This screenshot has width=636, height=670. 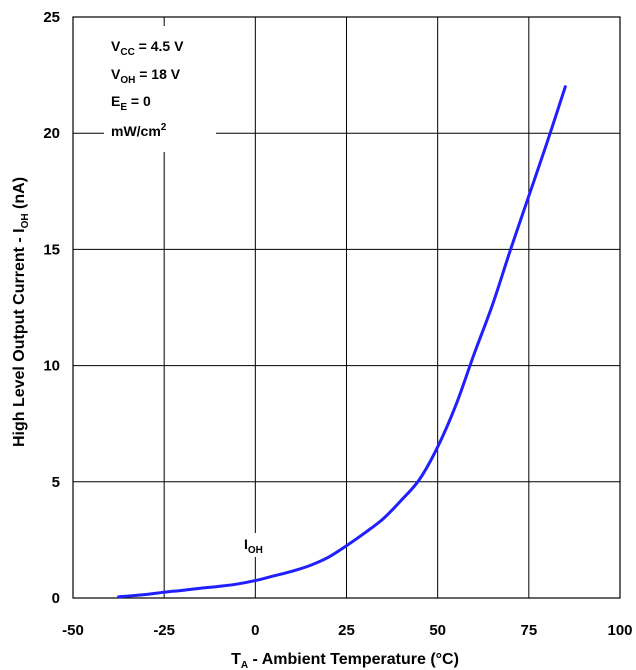 I want to click on y-tick-label: 20, so click(x=51, y=133).